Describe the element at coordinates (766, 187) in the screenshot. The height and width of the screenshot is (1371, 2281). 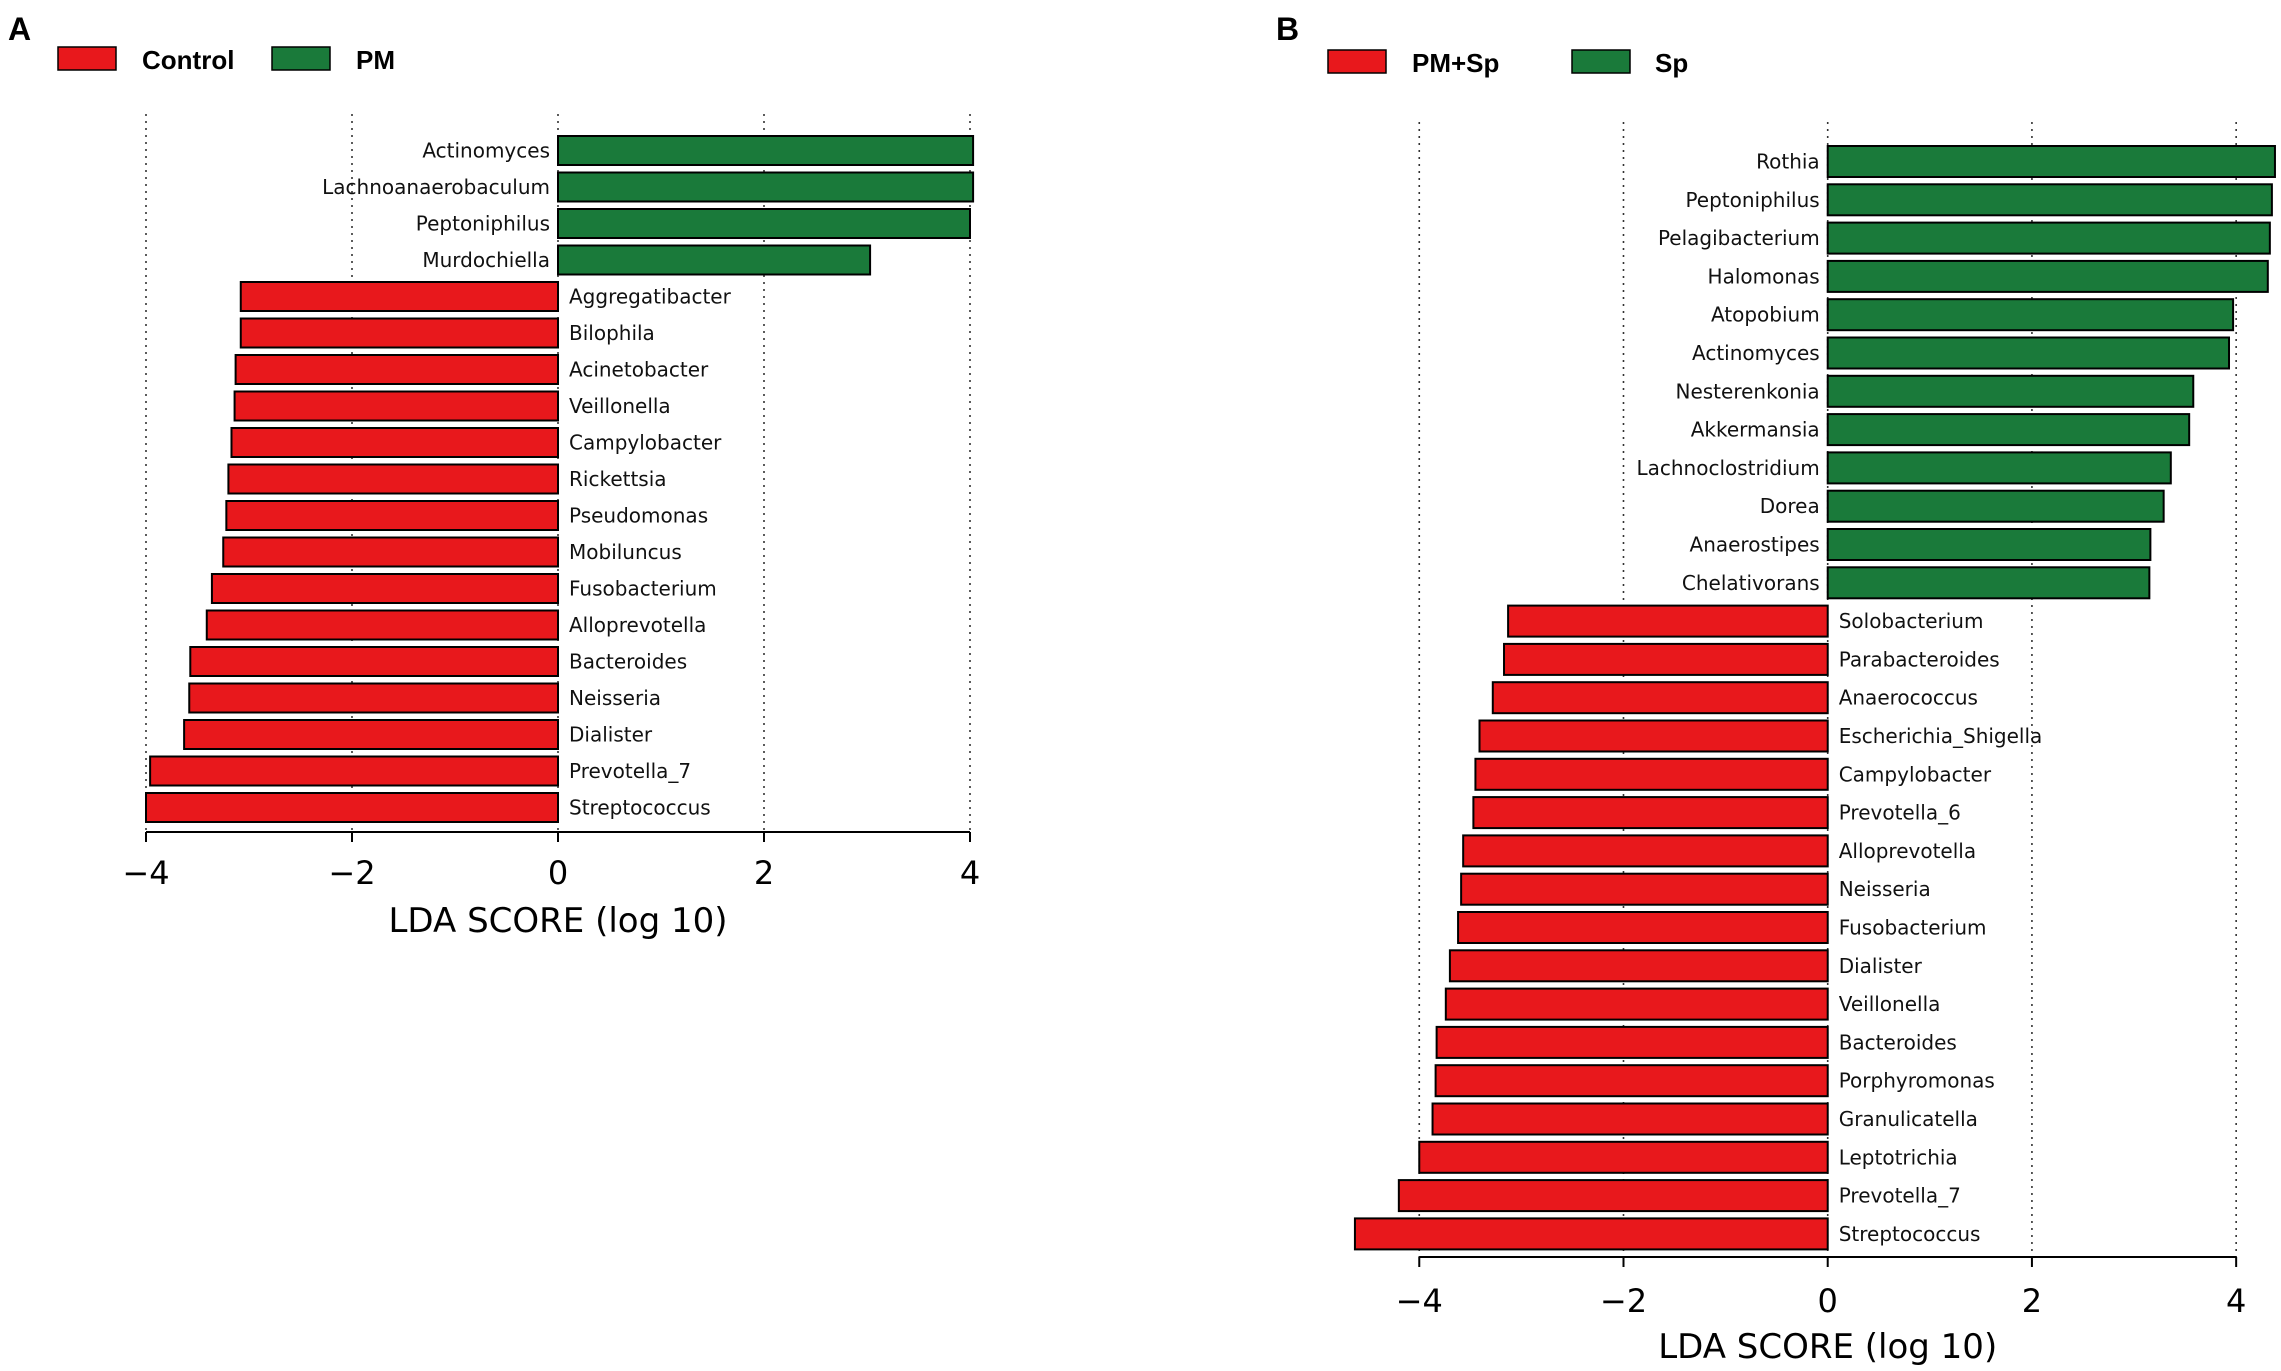
I see `bar-lachnoanaerobaculum` at that location.